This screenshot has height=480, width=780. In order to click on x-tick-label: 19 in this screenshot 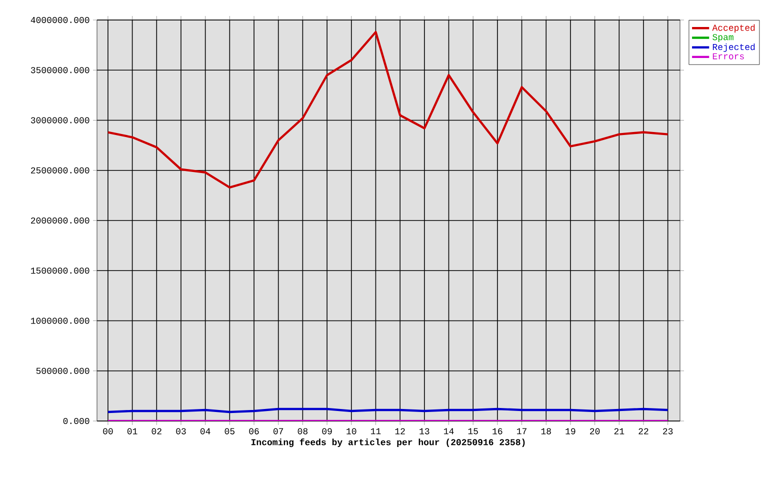, I will do `click(571, 431)`.